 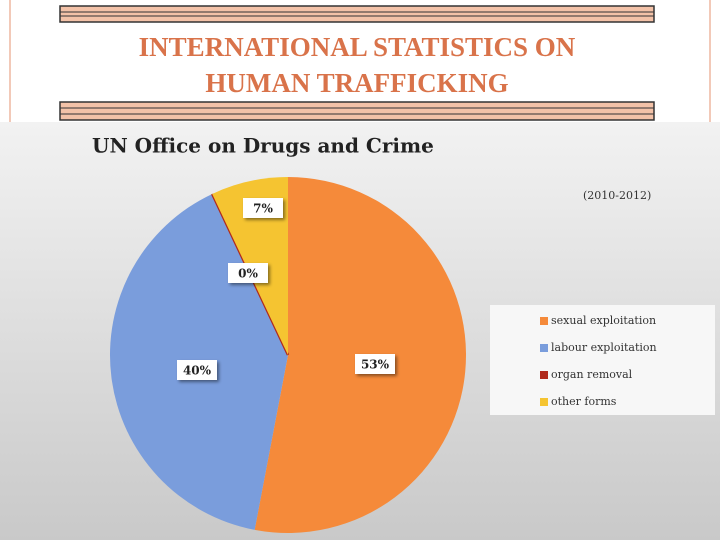 I want to click on data-label: 7%, so click(x=263, y=209).